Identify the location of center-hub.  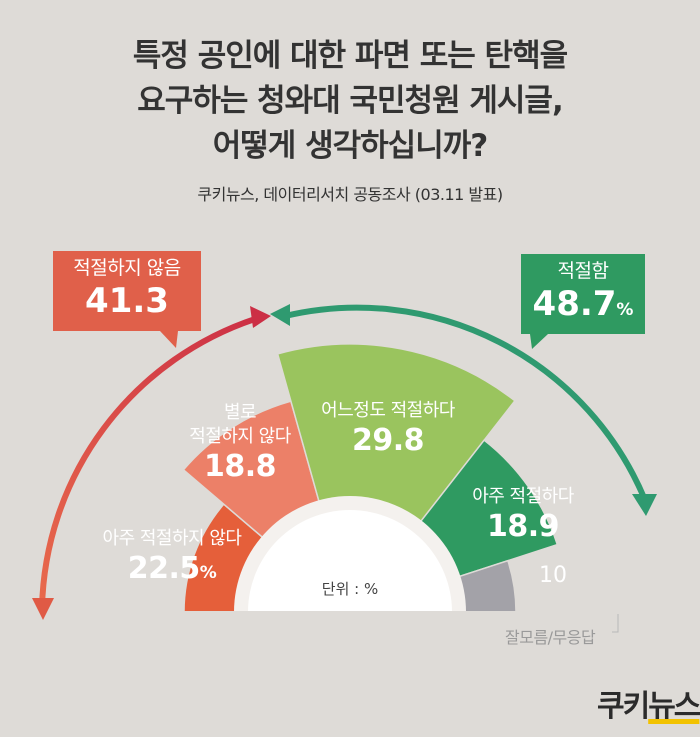
(350, 561).